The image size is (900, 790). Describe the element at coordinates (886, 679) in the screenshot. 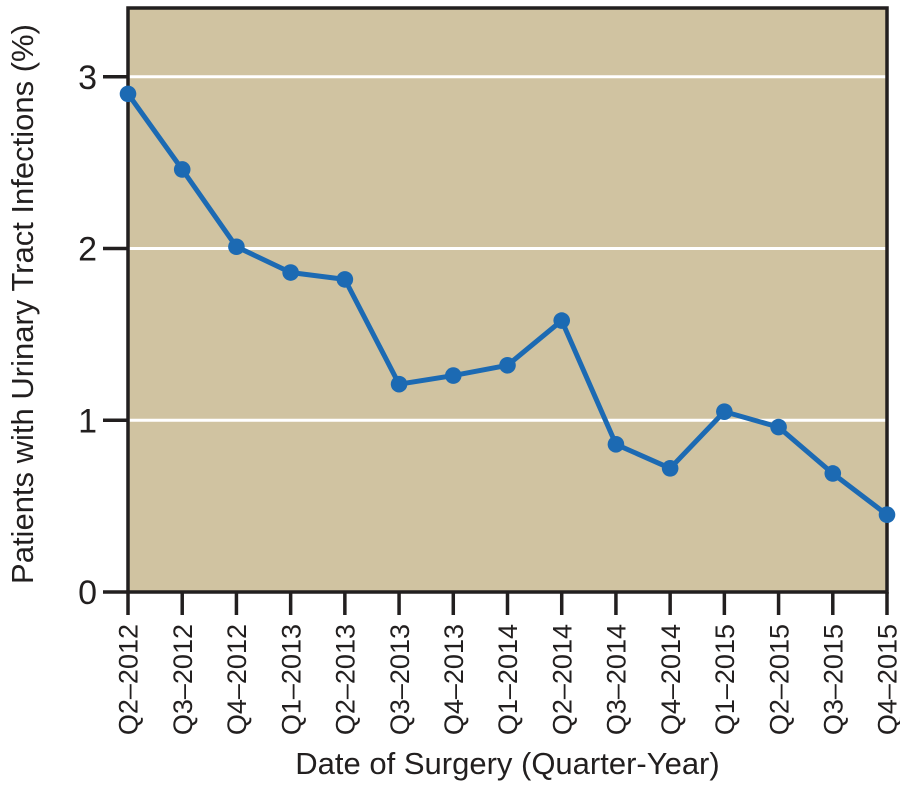

I see `x-tick-label: Q4–2015` at that location.